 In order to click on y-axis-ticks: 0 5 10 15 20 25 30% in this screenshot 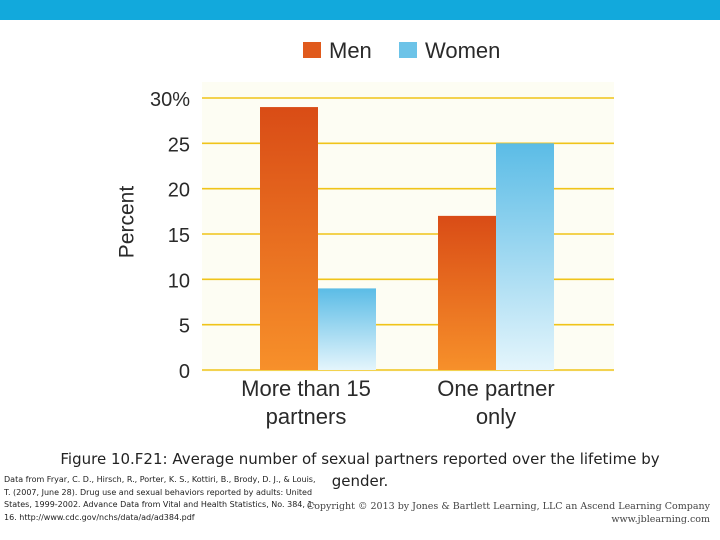, I will do `click(170, 236)`.